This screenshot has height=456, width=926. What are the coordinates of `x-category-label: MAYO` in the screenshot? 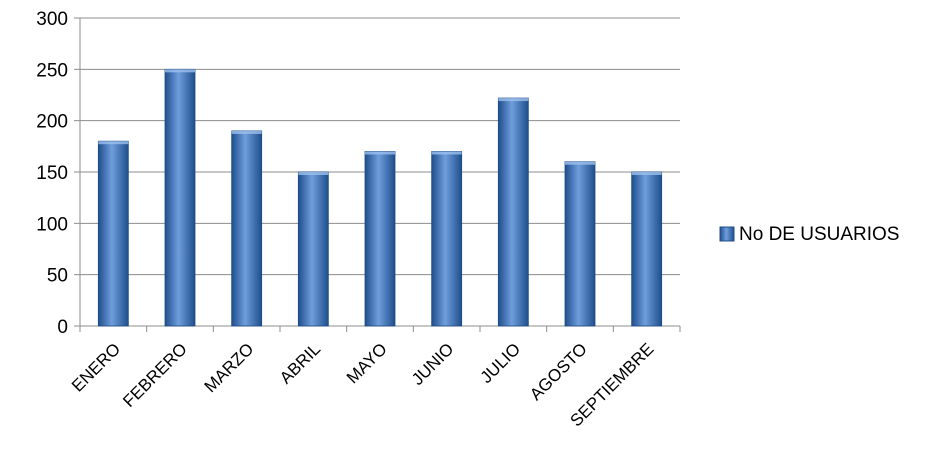 It's located at (367, 363).